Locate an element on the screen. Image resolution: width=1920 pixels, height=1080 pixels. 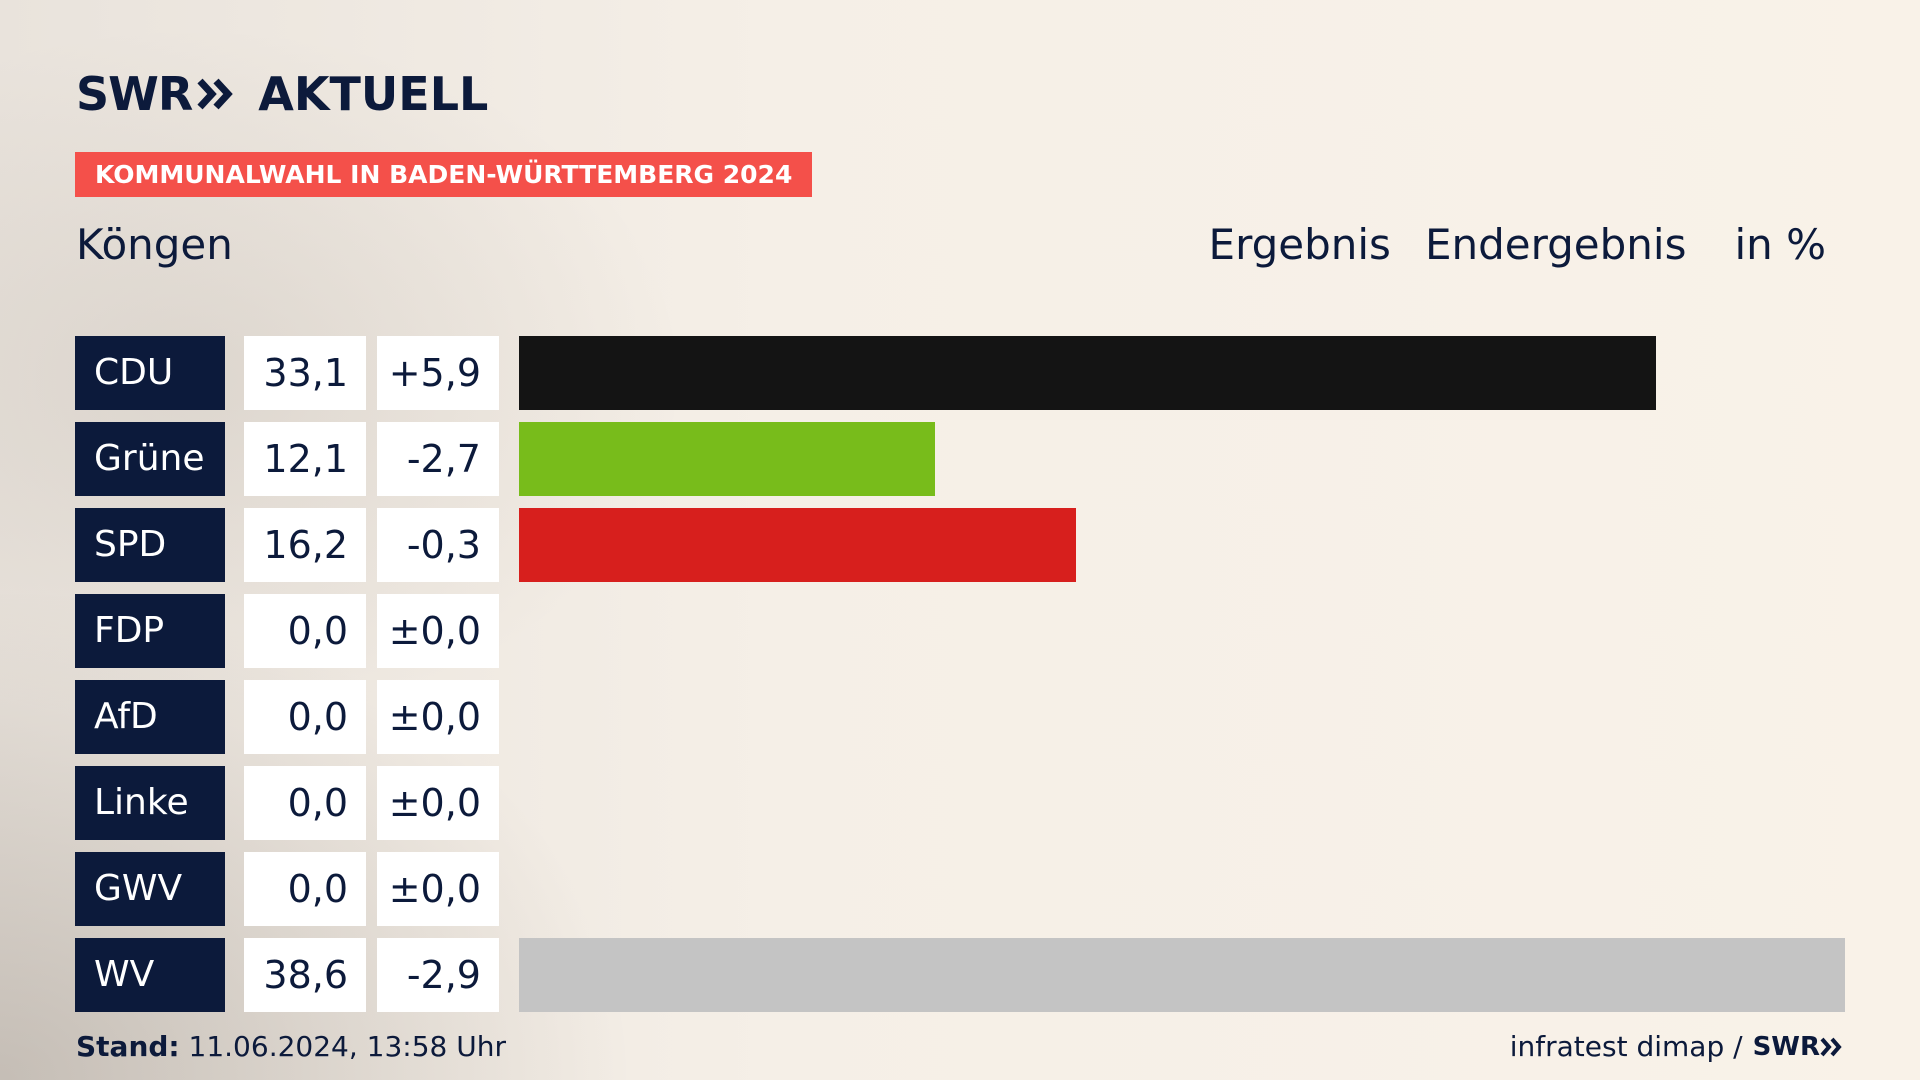
swr-small-logo: SWR is located at coordinates (1798, 1047).